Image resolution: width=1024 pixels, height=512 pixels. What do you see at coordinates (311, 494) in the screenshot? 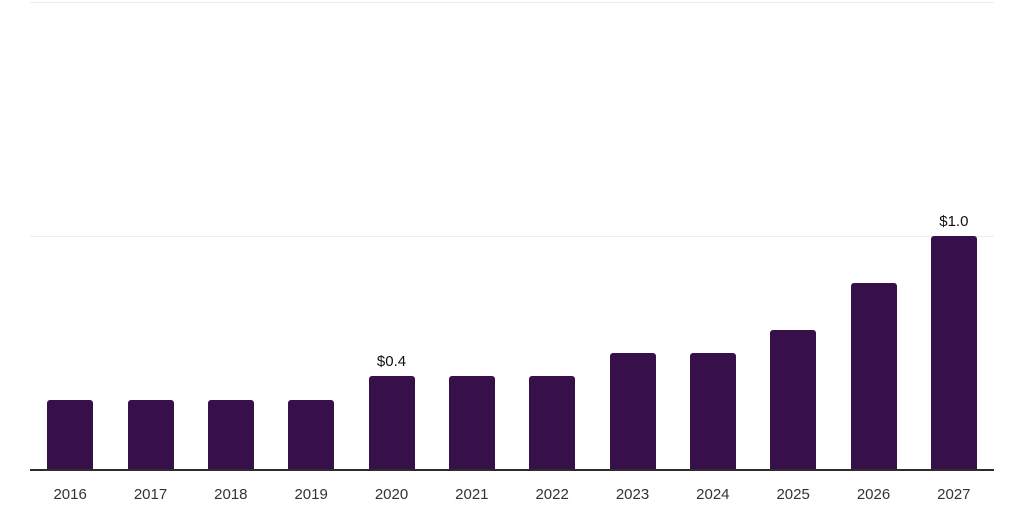
I see `x-tick-label-2019: 2019` at bounding box center [311, 494].